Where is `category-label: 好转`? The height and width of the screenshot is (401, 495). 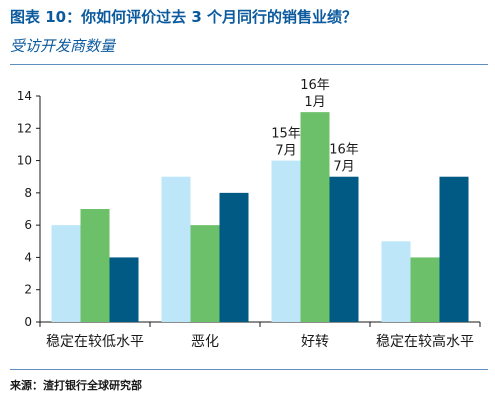 category-label: 好转 is located at coordinates (315, 342).